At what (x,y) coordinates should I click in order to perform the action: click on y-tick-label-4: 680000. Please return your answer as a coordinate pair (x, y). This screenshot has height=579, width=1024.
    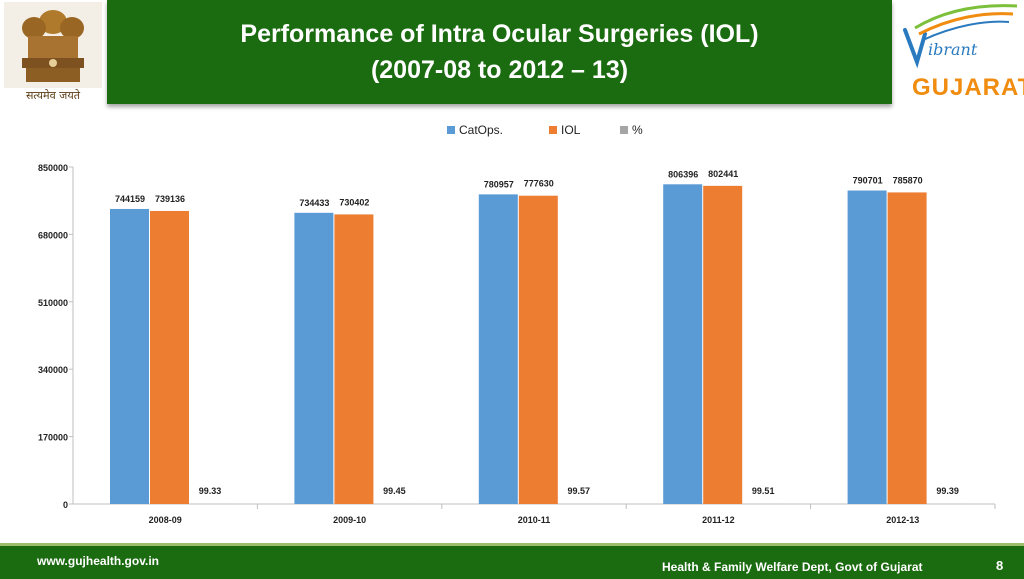
    Looking at the image, I should click on (53, 235).